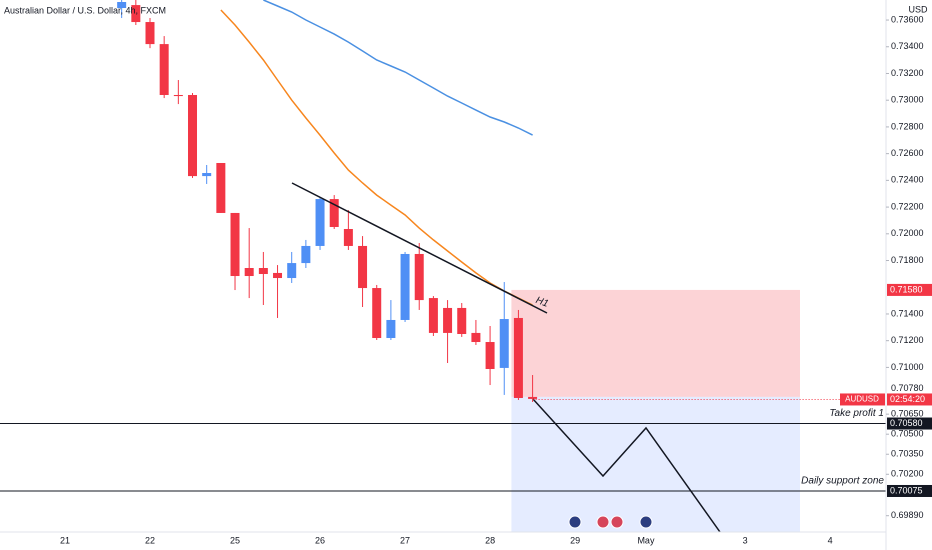 The width and height of the screenshot is (932, 550). What do you see at coordinates (150, 540) in the screenshot?
I see `x-tick-label: 22` at bounding box center [150, 540].